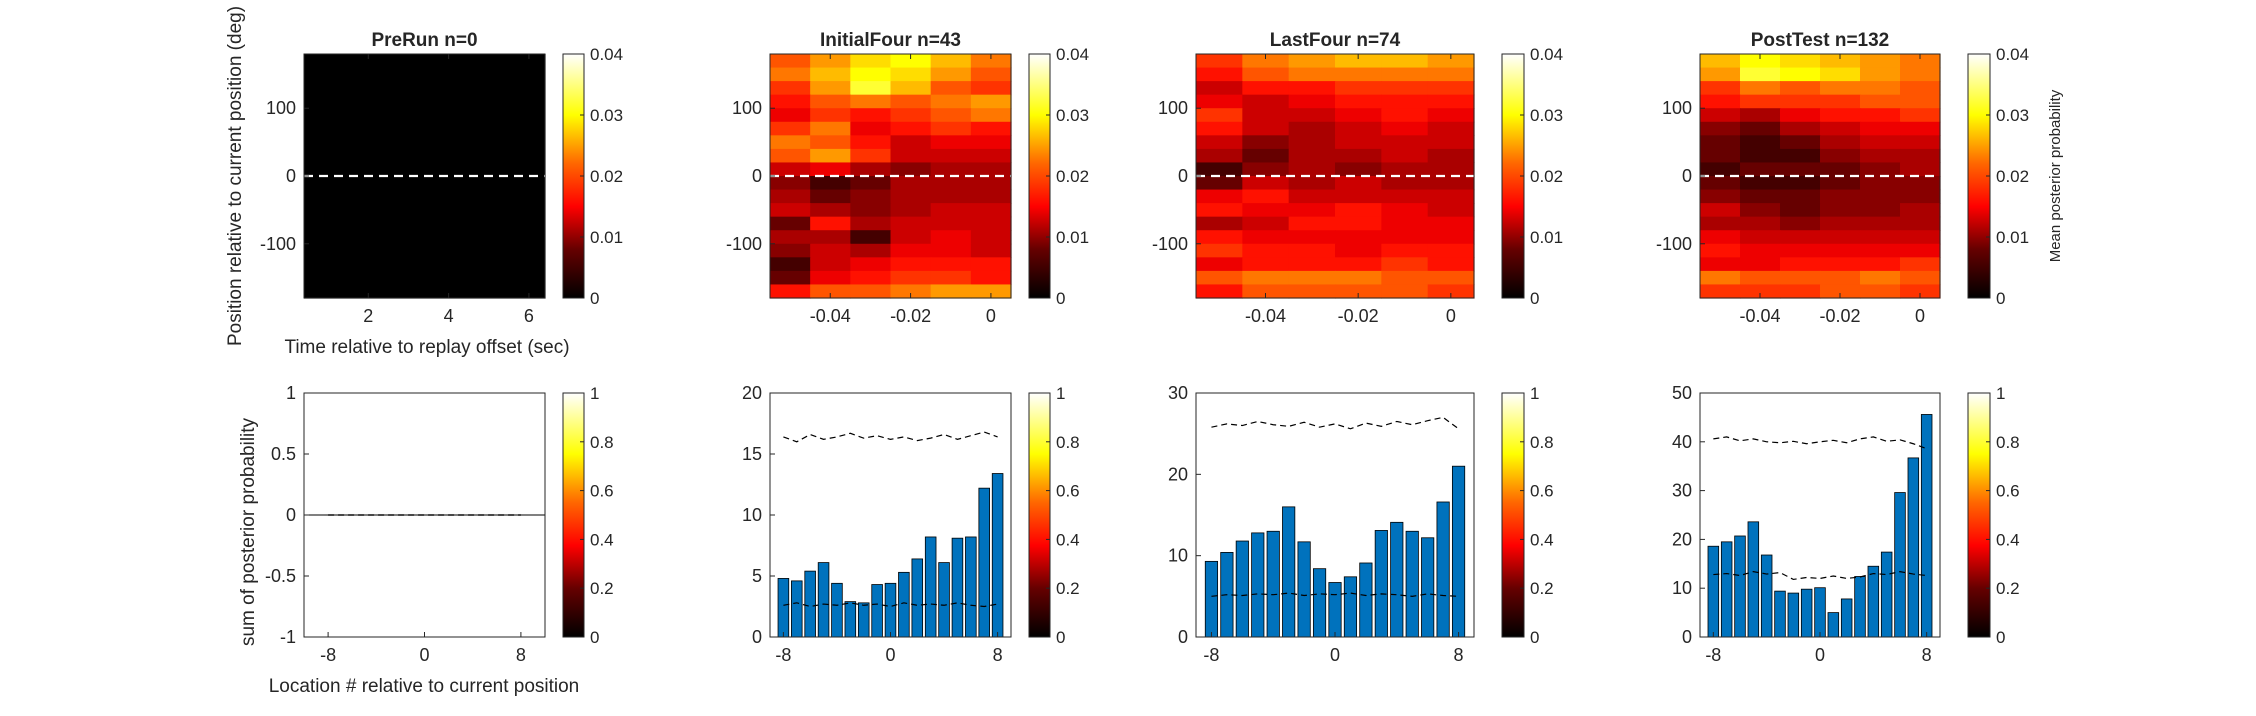  What do you see at coordinates (1820, 655) in the screenshot?
I see `x-tick-label: 0` at bounding box center [1820, 655].